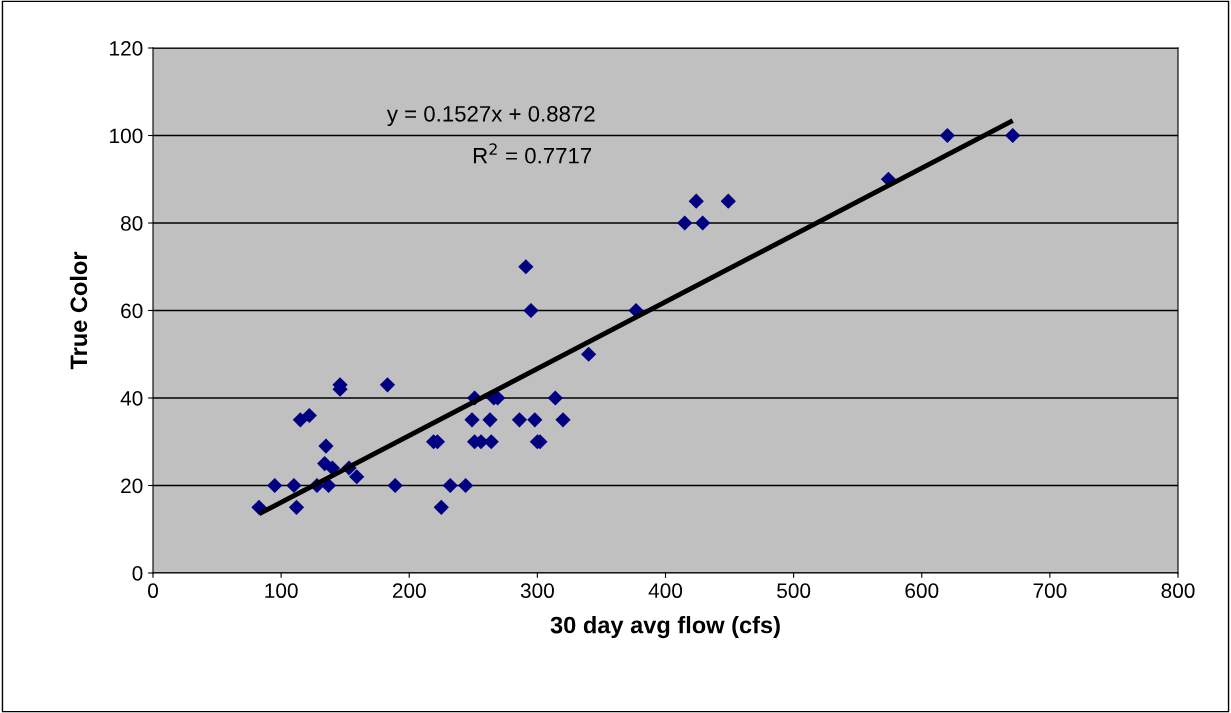  I want to click on x-tick-label: 200, so click(409, 591).